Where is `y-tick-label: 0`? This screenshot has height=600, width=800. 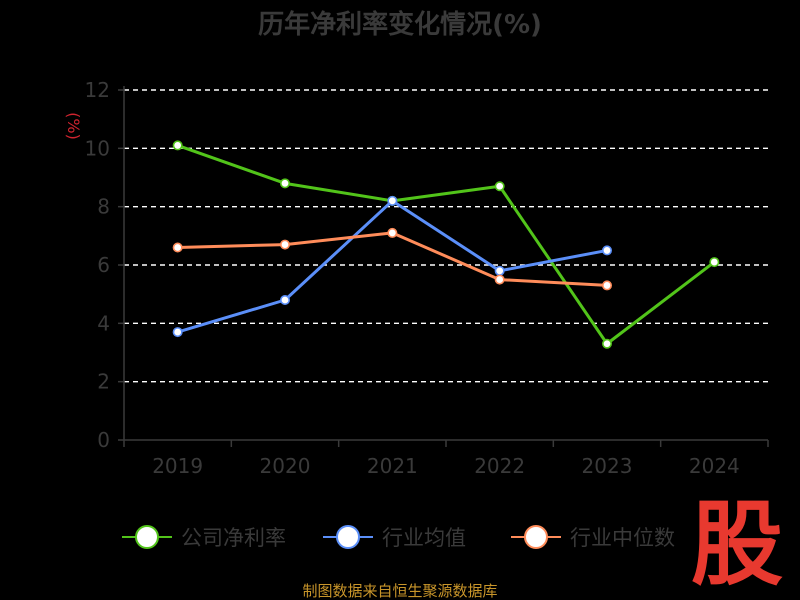
y-tick-label: 0 is located at coordinates (103, 440).